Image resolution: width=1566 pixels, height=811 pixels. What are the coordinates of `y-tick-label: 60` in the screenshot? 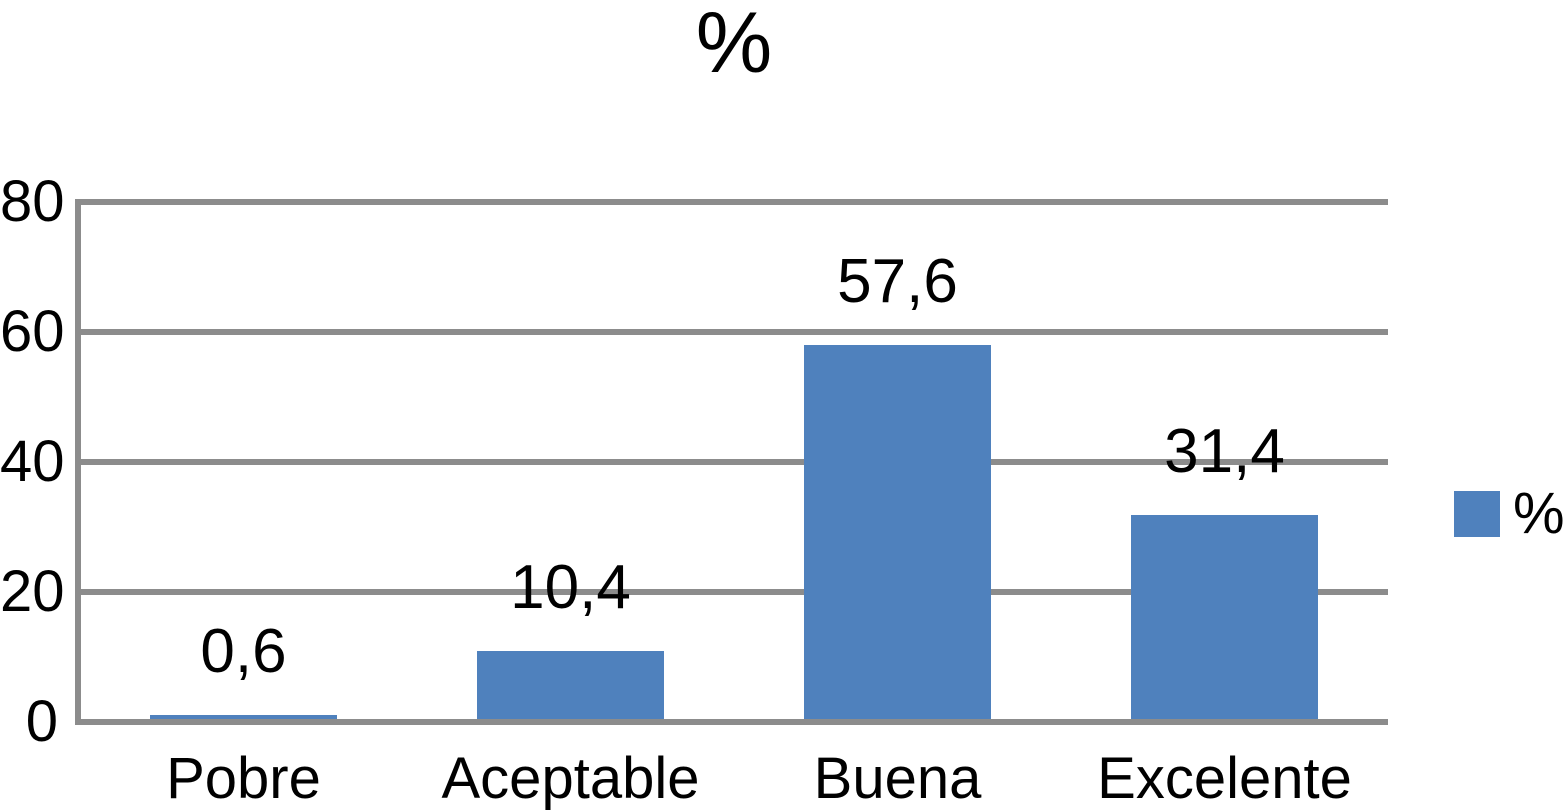 It's located at (32, 331).